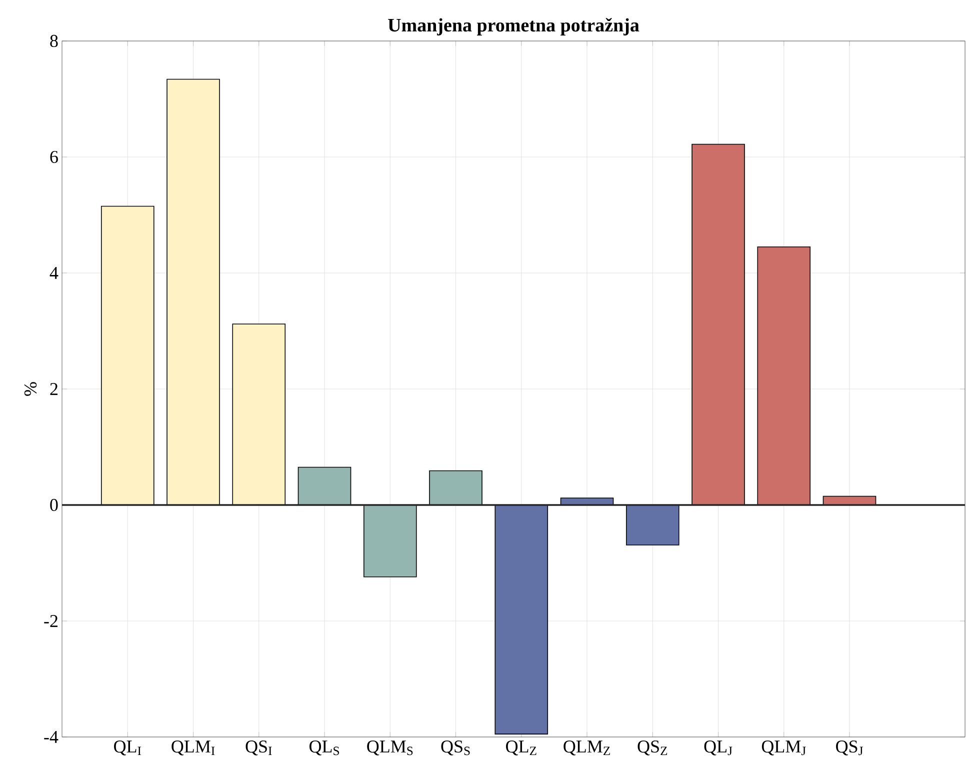 The width and height of the screenshot is (966, 778). What do you see at coordinates (324, 748) in the screenshot?
I see `x-tick-label: QL$_{S}$` at bounding box center [324, 748].